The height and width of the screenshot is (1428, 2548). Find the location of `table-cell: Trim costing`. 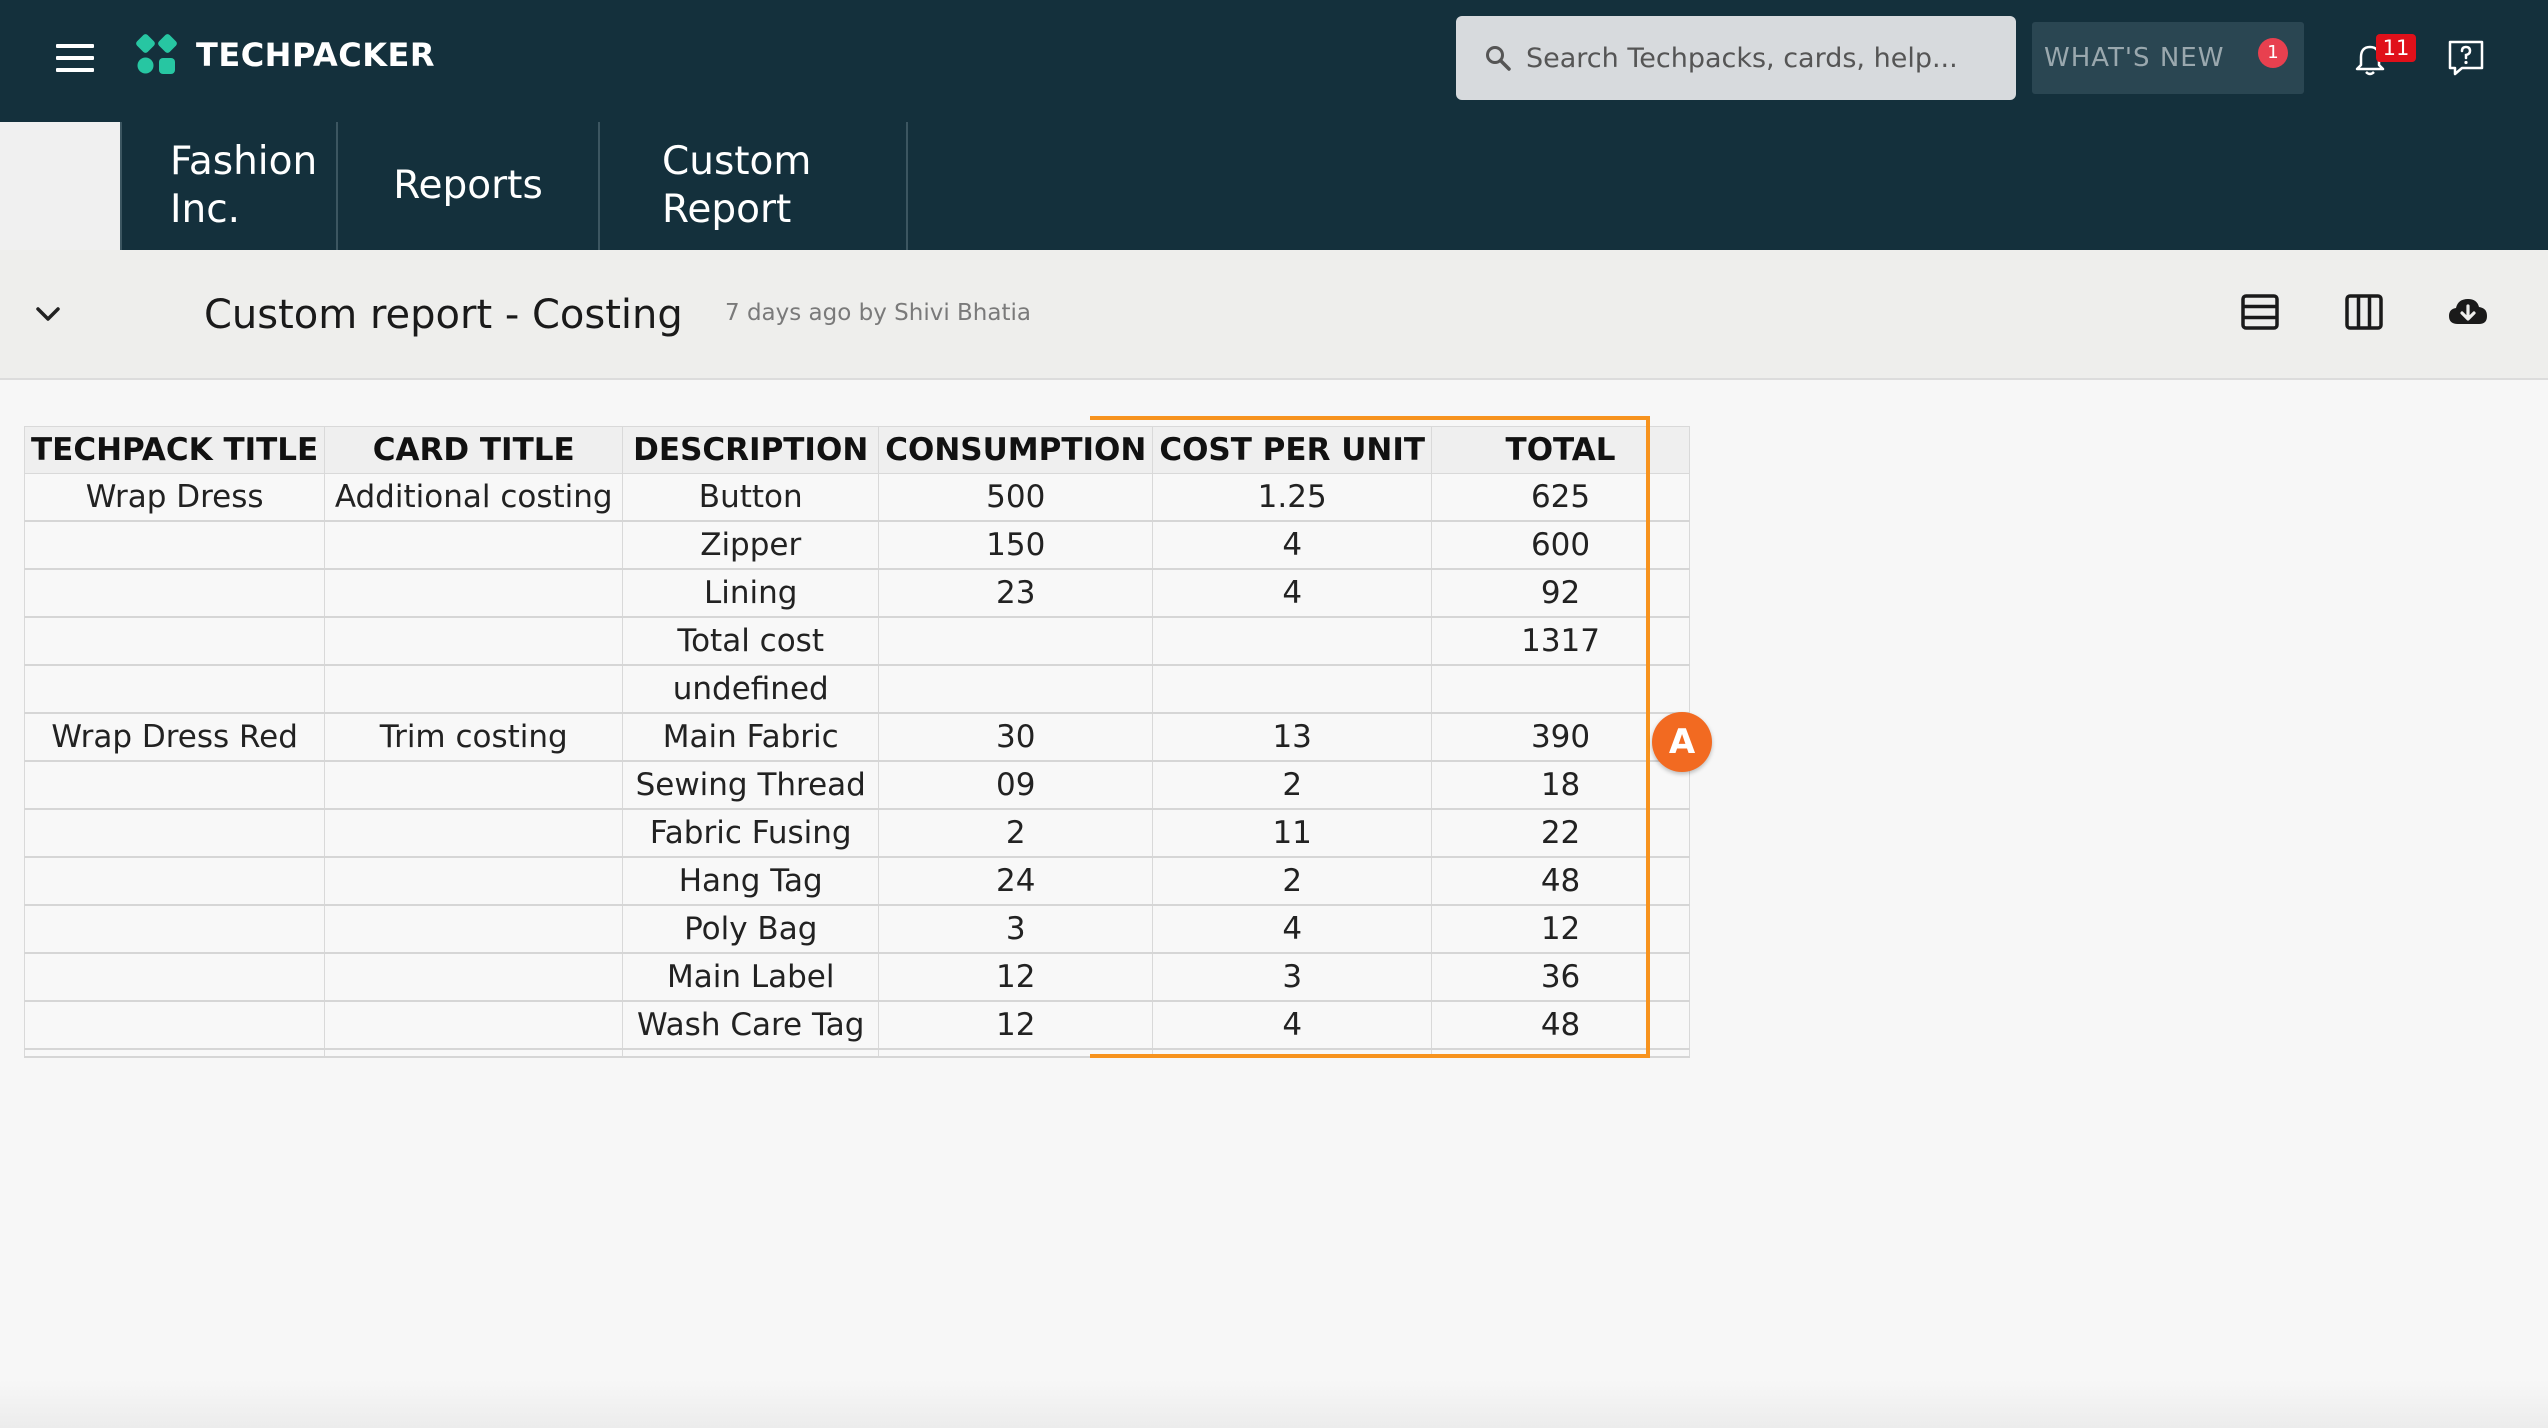

table-cell: Trim costing is located at coordinates (474, 737).